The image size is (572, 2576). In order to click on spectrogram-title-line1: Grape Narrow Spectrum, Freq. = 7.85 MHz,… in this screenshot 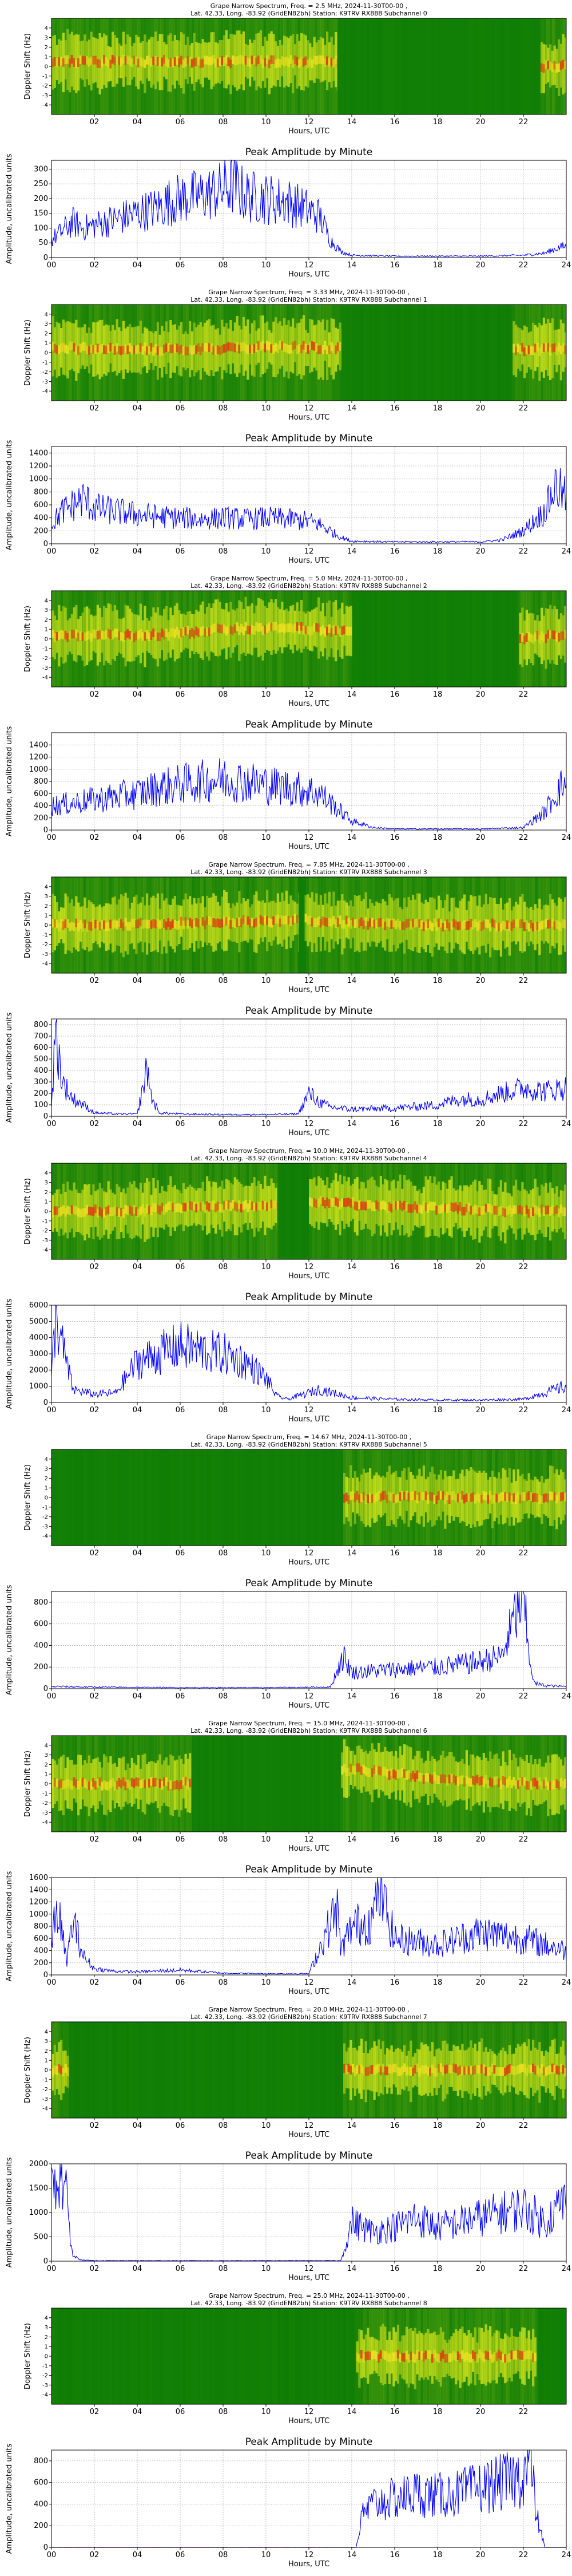, I will do `click(309, 864)`.